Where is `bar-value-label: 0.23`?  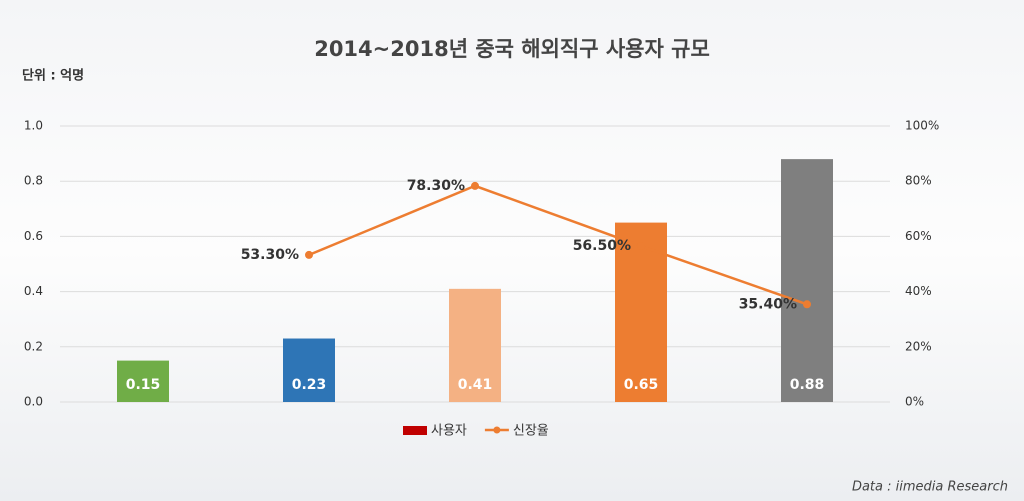
bar-value-label: 0.23 is located at coordinates (309, 385).